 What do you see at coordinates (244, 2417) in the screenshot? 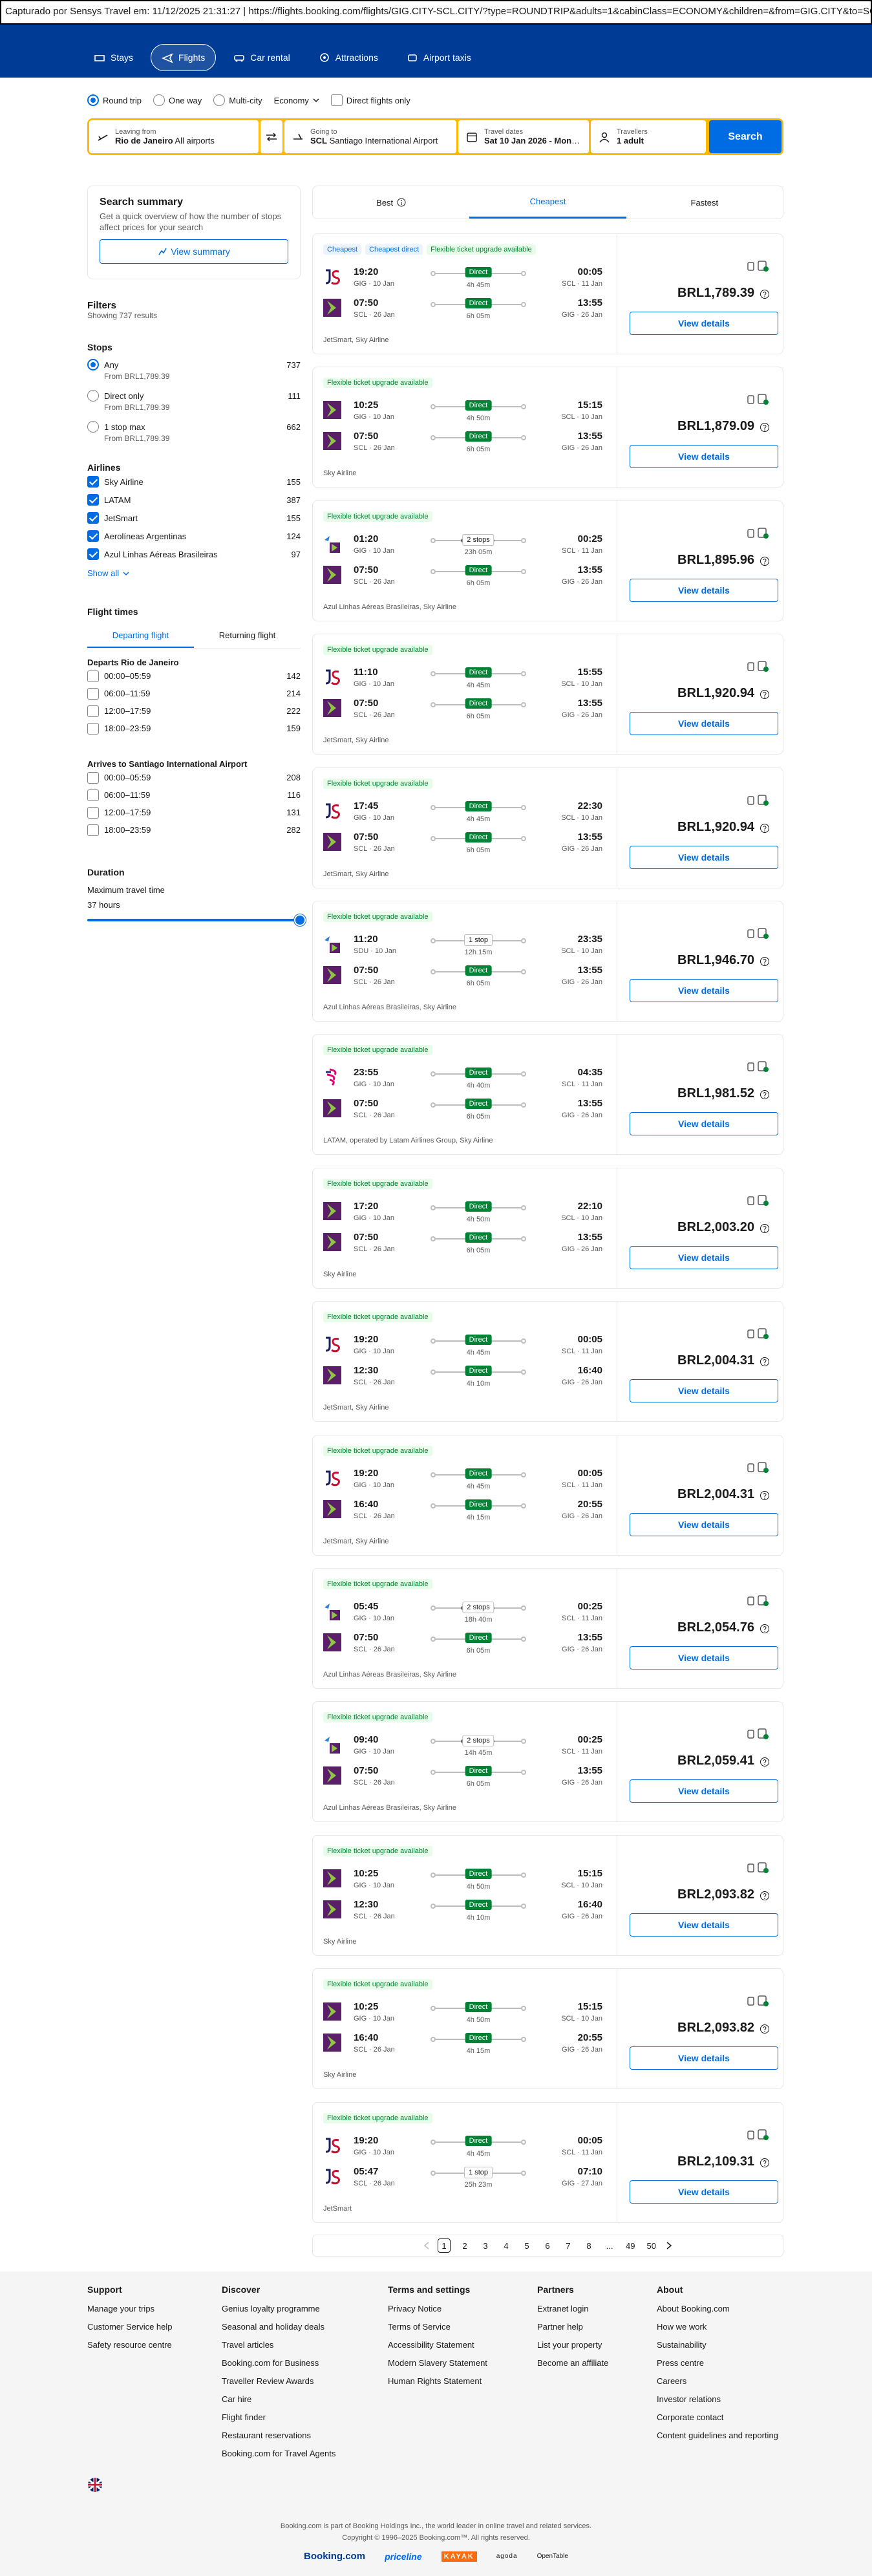
I see `footer-link: Flight finder` at bounding box center [244, 2417].